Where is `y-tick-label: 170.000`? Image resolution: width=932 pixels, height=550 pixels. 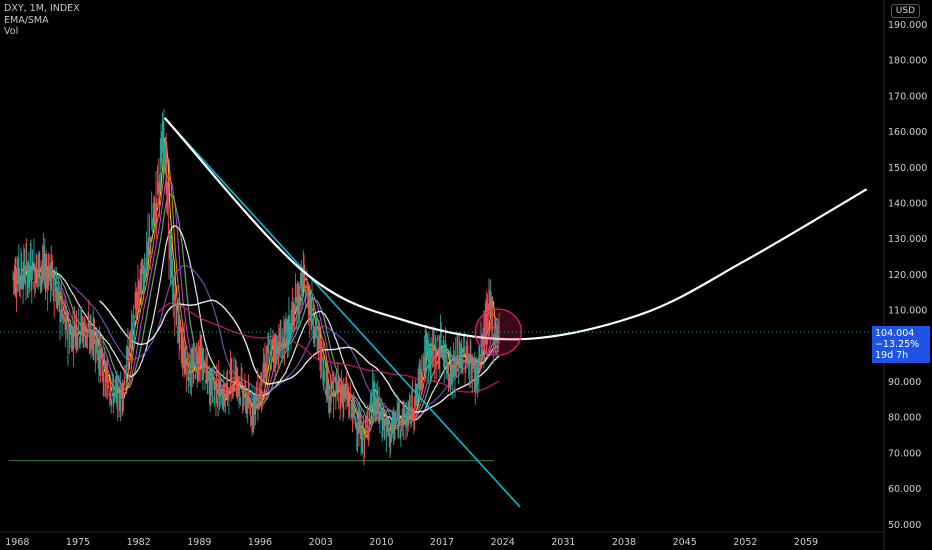 y-tick-label: 170.000 is located at coordinates (907, 96).